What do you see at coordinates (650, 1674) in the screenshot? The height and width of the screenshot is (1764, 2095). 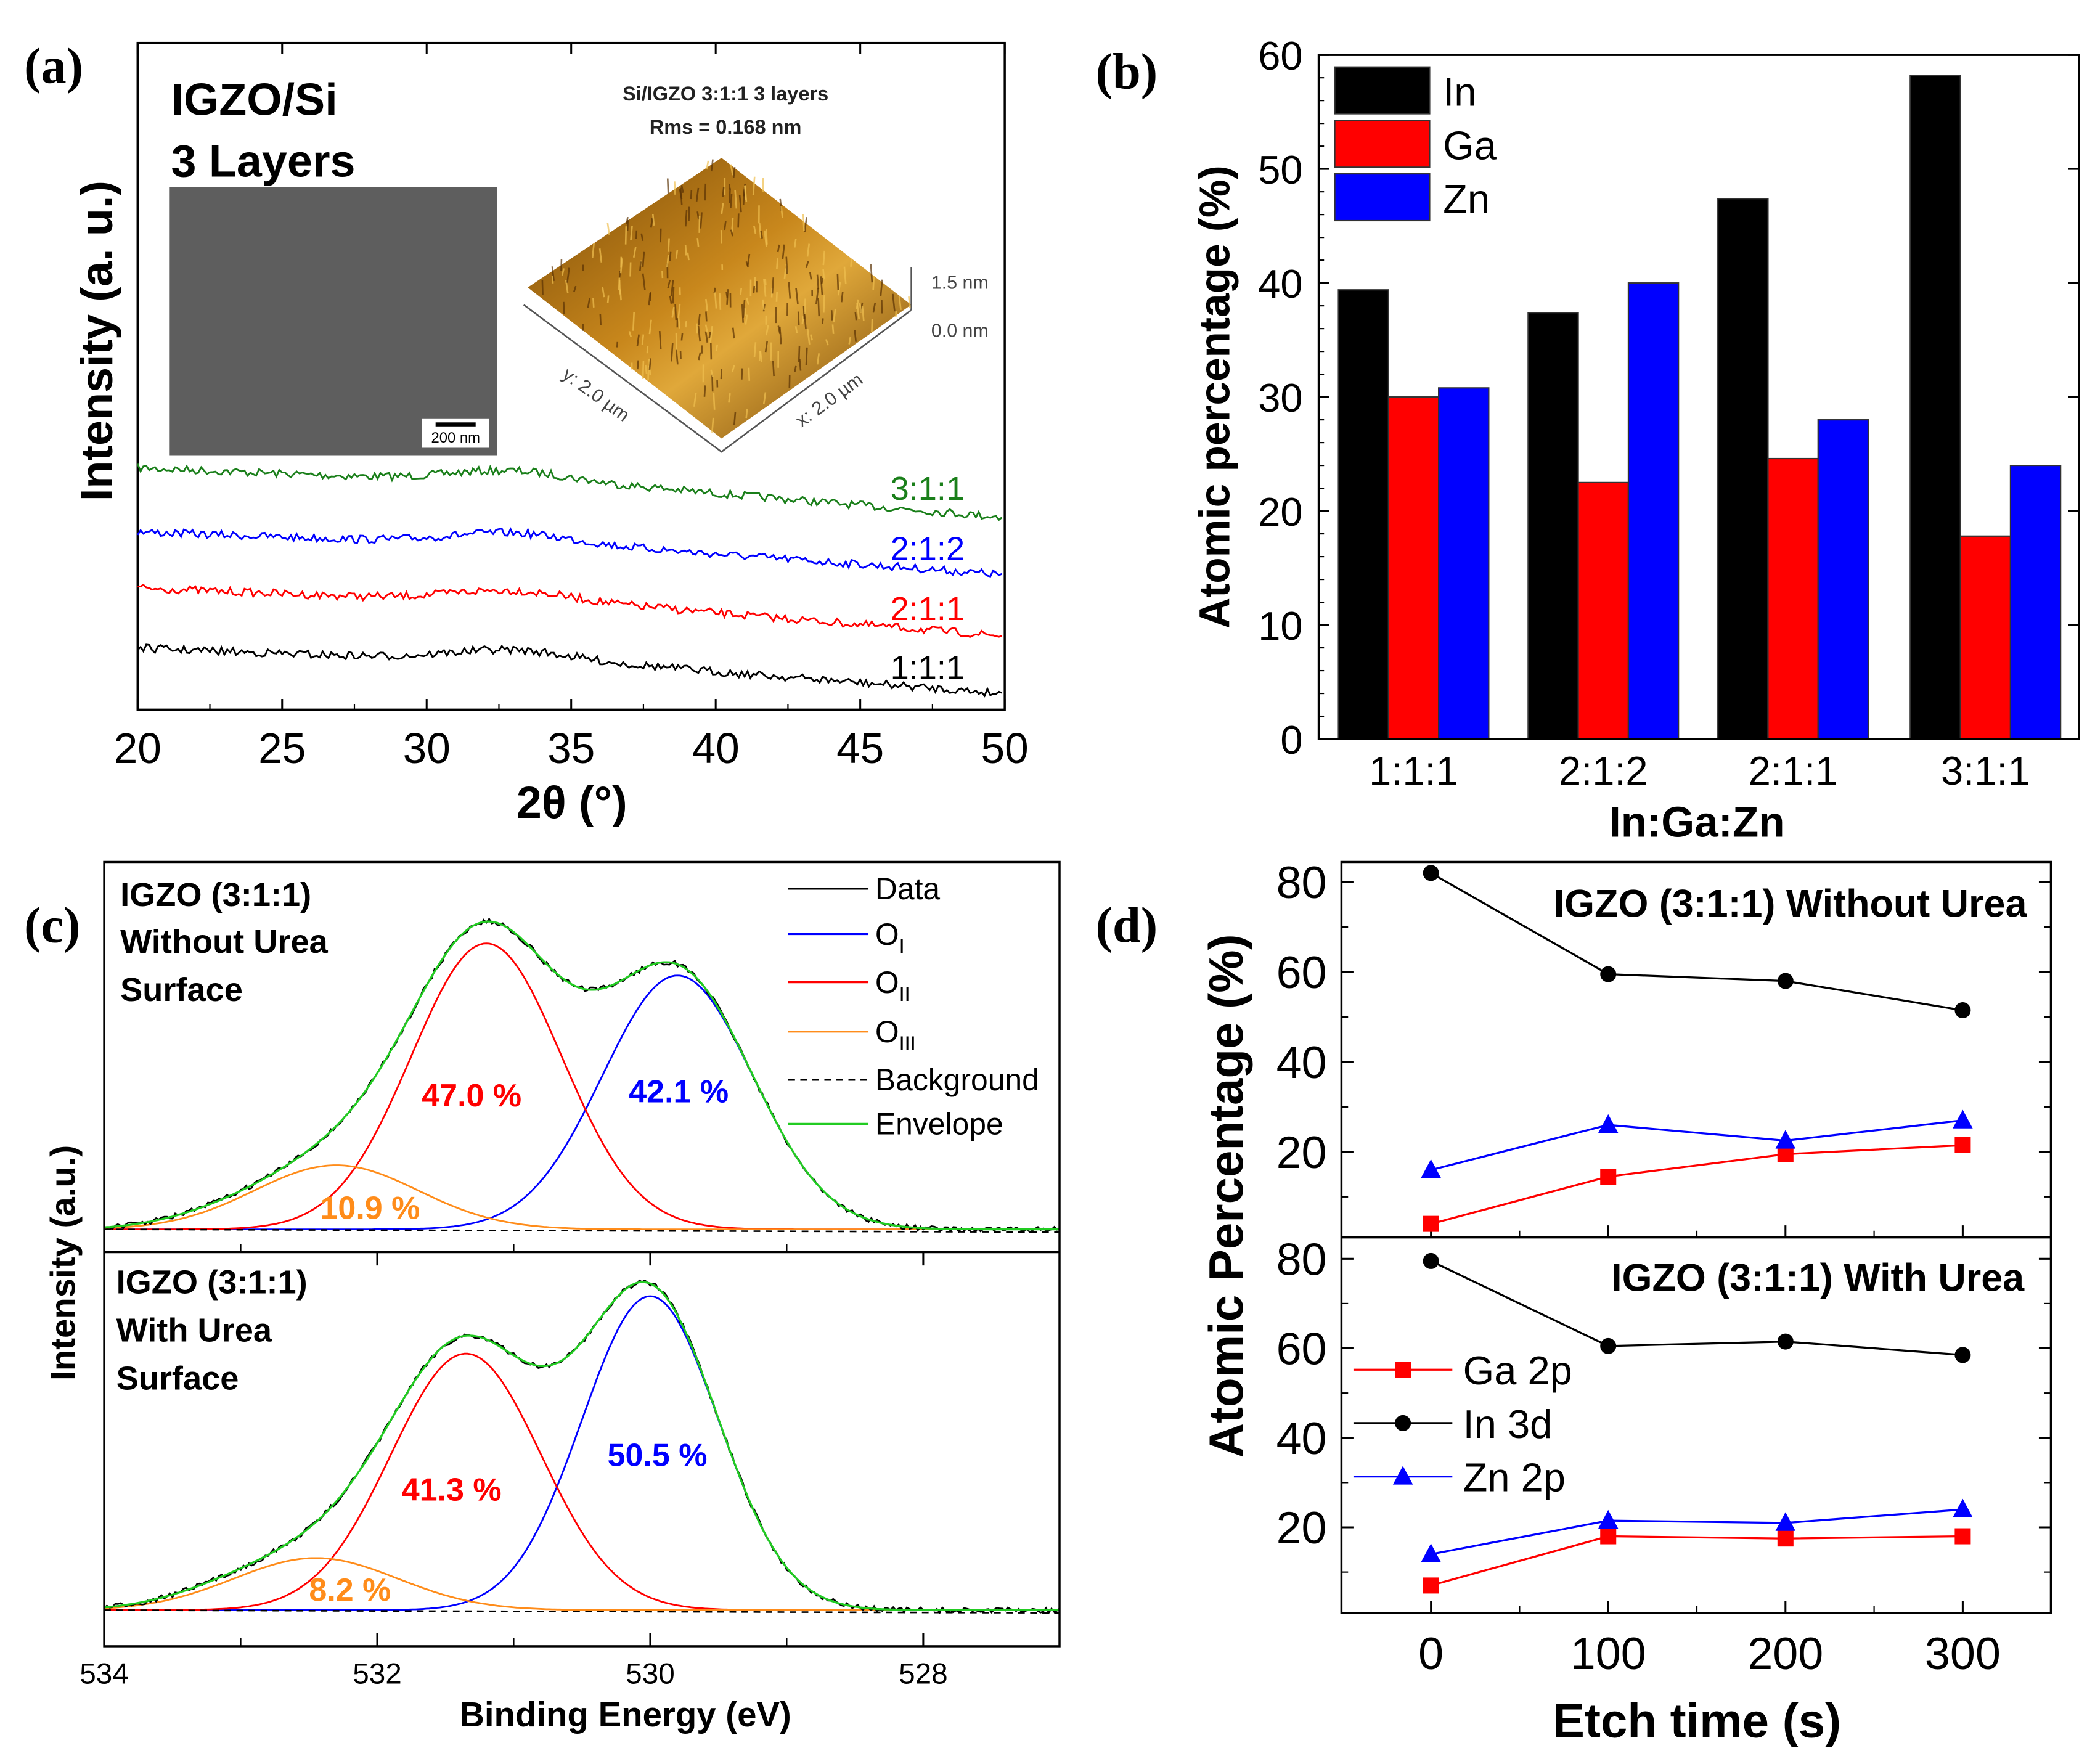 I see `x-tick-label: 530` at bounding box center [650, 1674].